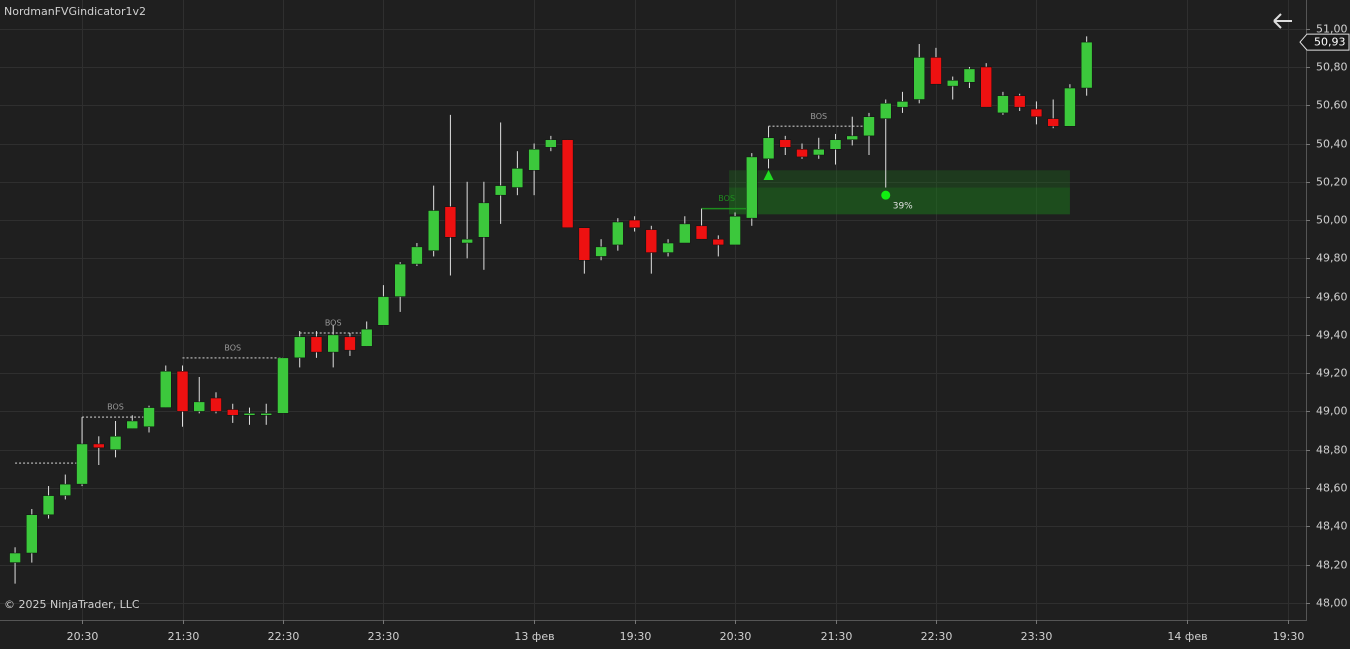 The image size is (1350, 649). I want to click on last-price-tag, so click(1324, 42).